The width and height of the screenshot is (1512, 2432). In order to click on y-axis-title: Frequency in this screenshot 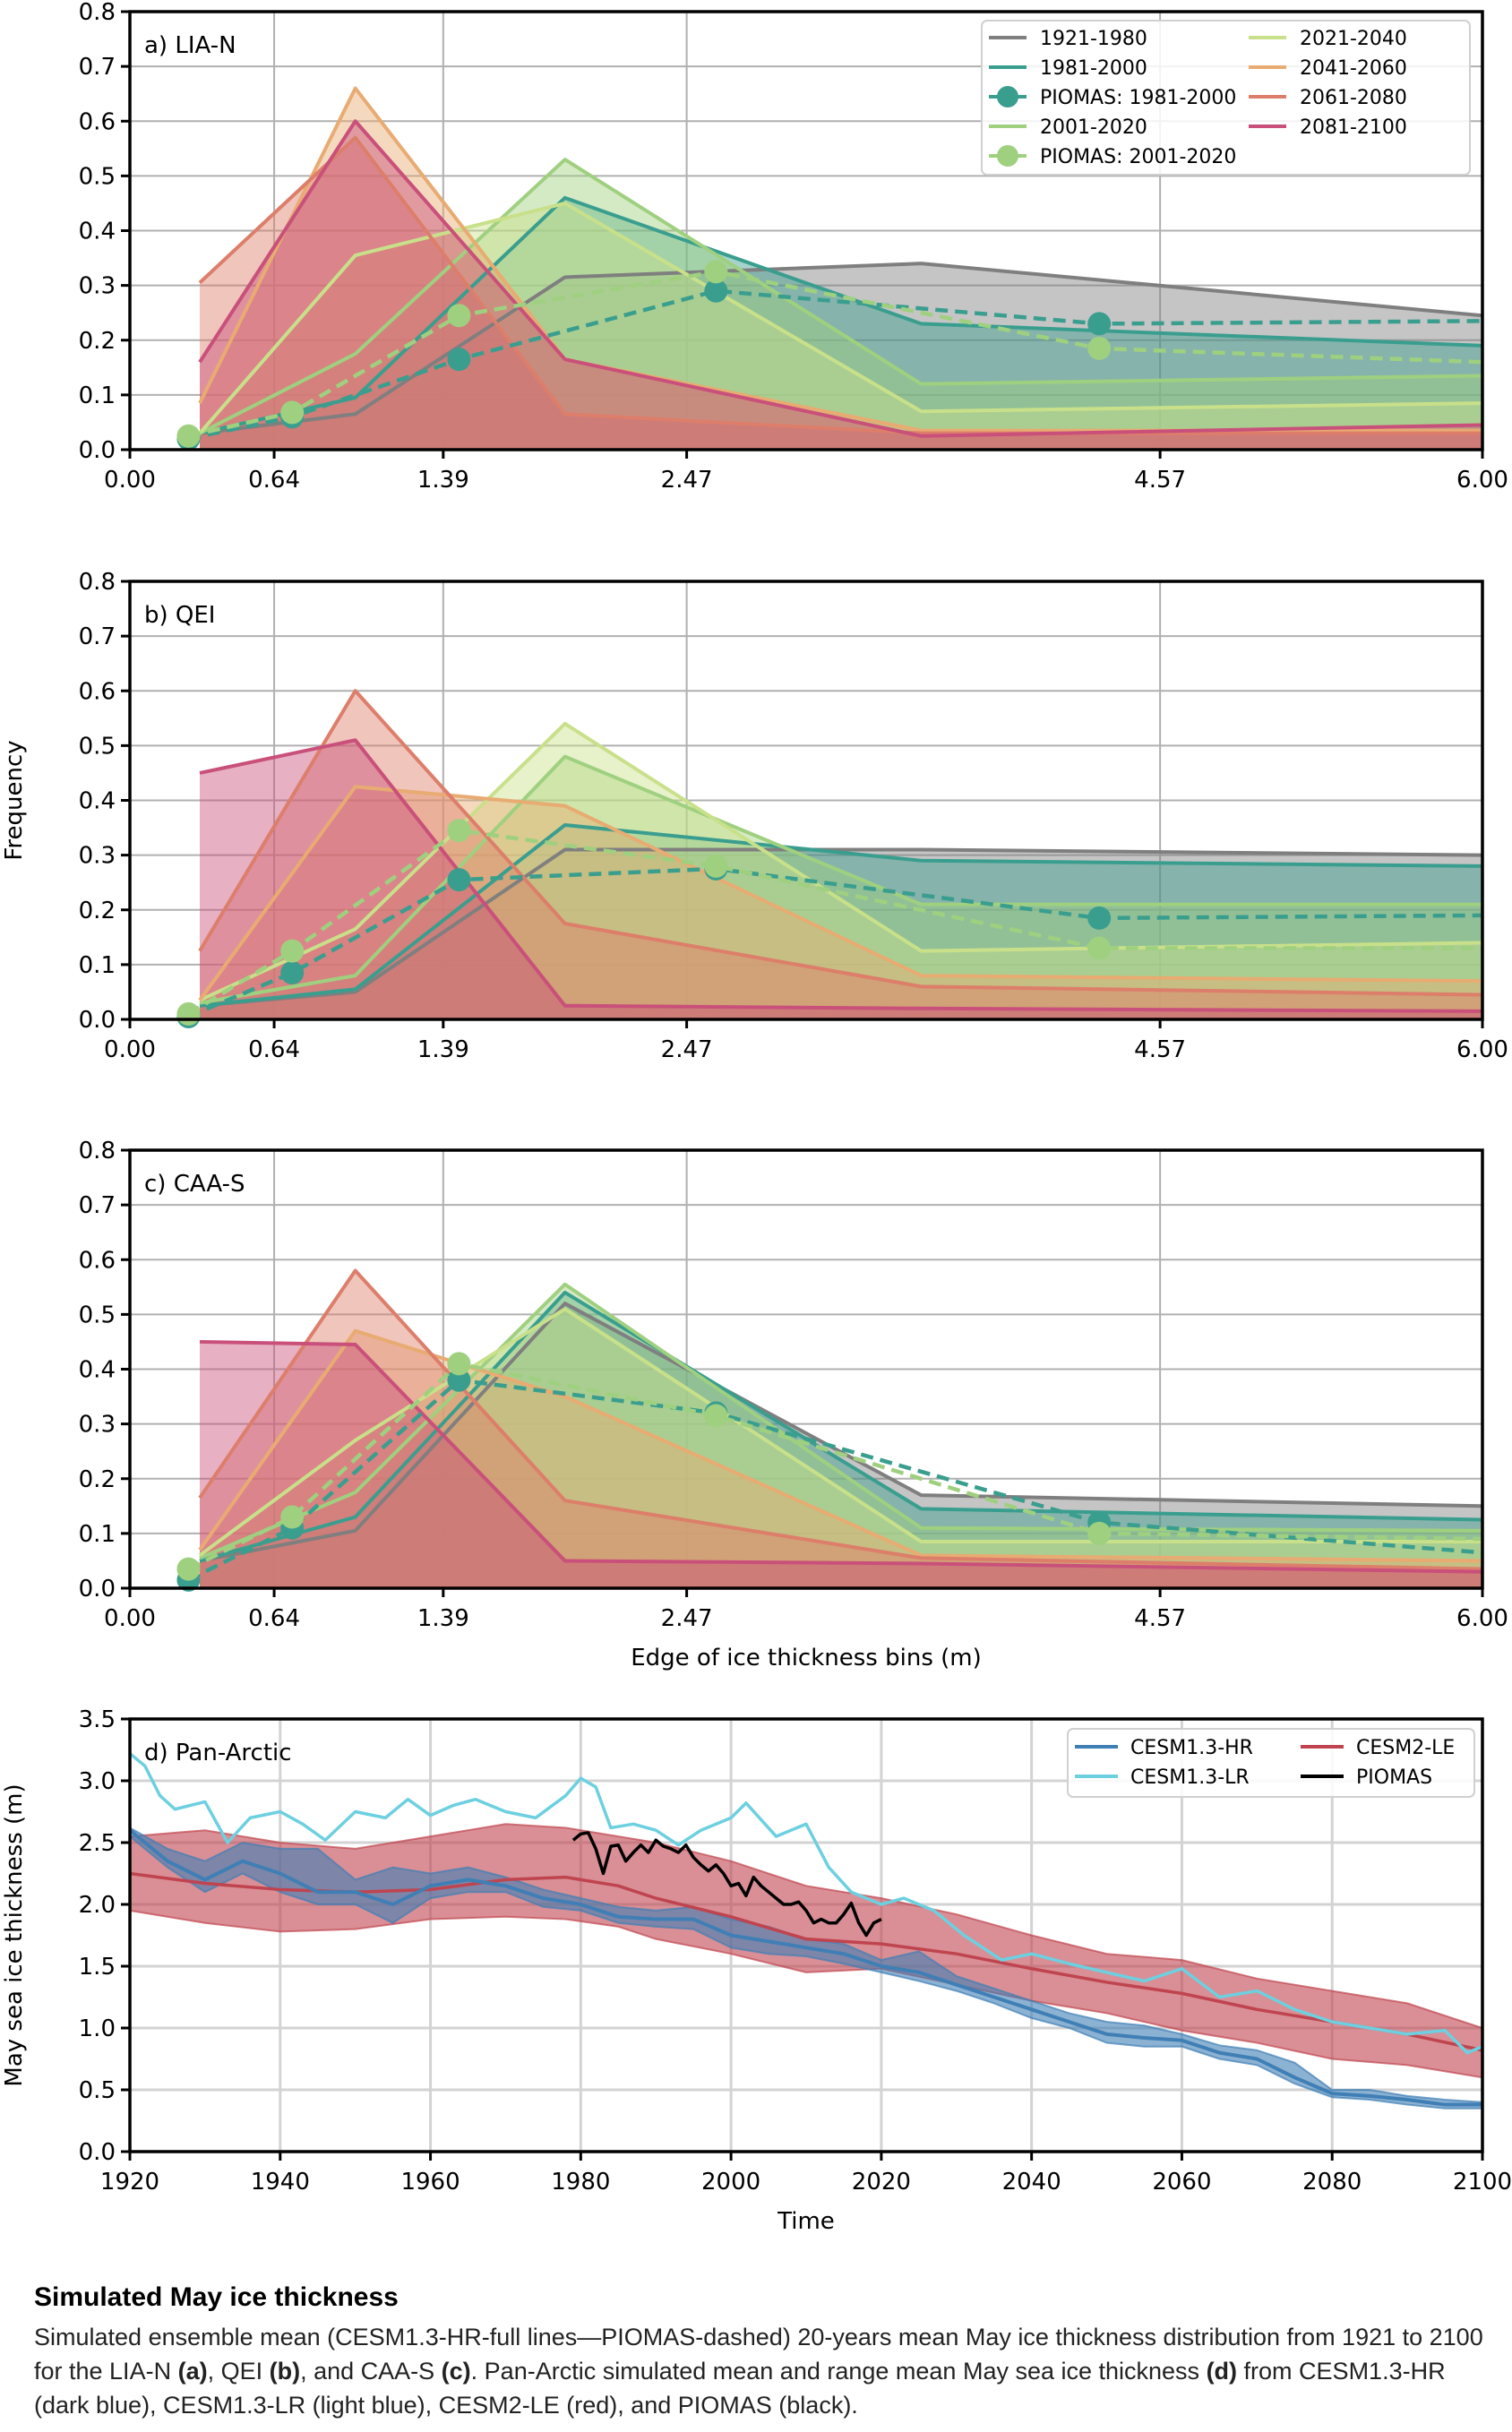, I will do `click(15, 800)`.